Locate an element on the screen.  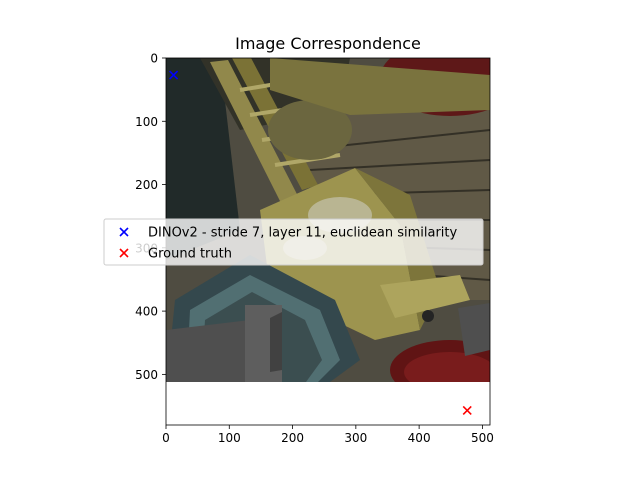
legend-label: Ground truth is located at coordinates (190, 254).